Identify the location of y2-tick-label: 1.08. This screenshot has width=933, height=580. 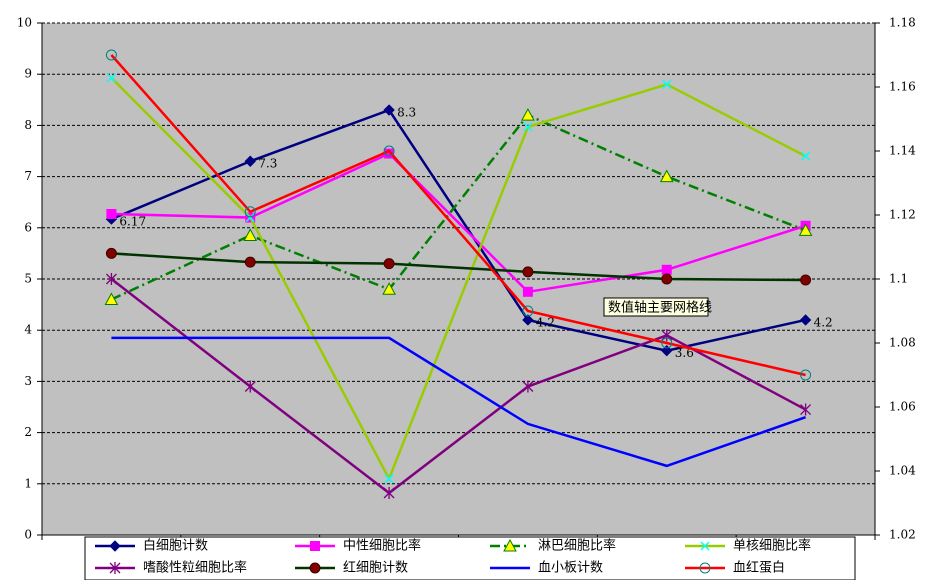
(902, 343).